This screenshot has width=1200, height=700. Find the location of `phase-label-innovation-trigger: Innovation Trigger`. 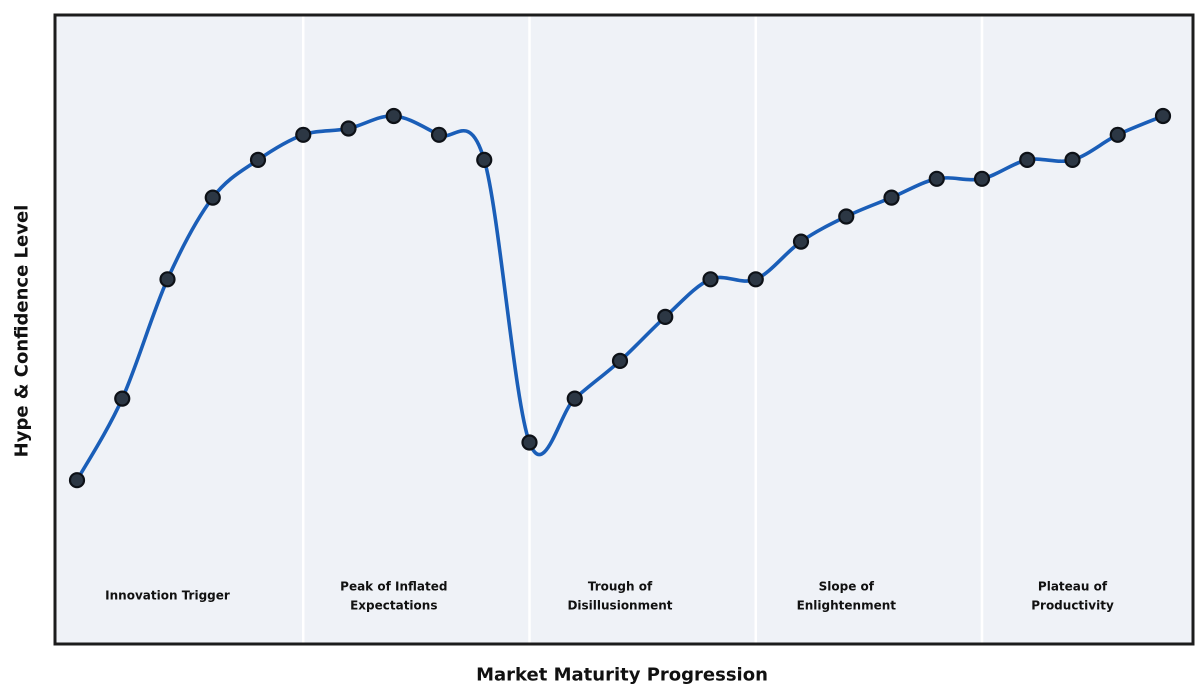

phase-label-innovation-trigger: Innovation Trigger is located at coordinates (167, 595).